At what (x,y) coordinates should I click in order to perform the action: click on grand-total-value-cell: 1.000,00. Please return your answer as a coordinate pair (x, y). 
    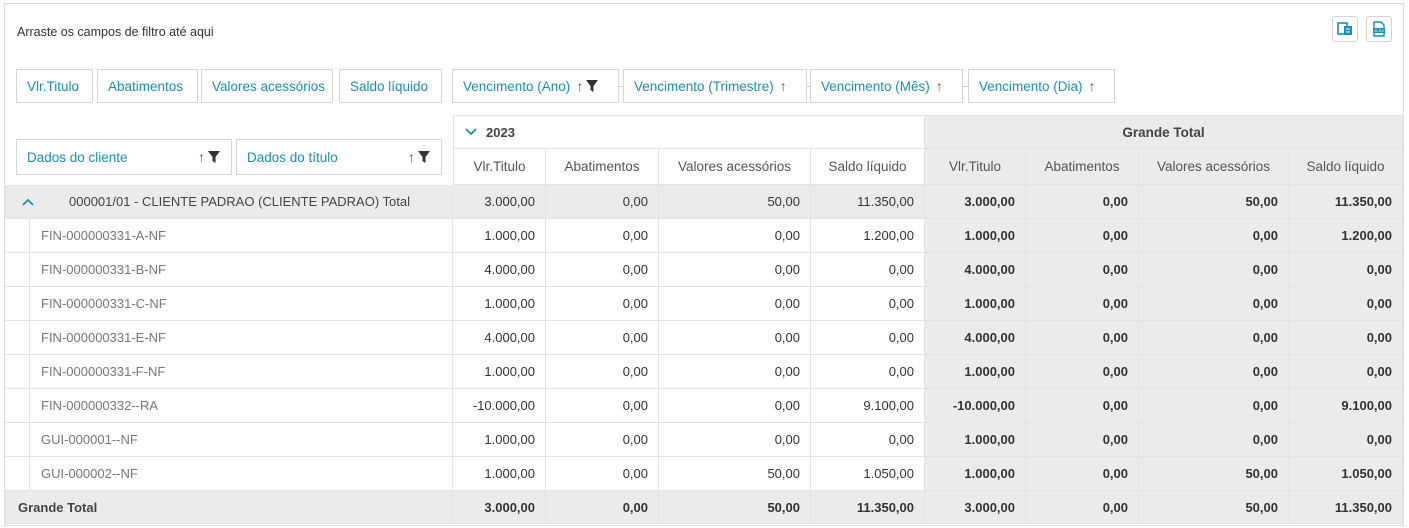
    Looking at the image, I should click on (975, 440).